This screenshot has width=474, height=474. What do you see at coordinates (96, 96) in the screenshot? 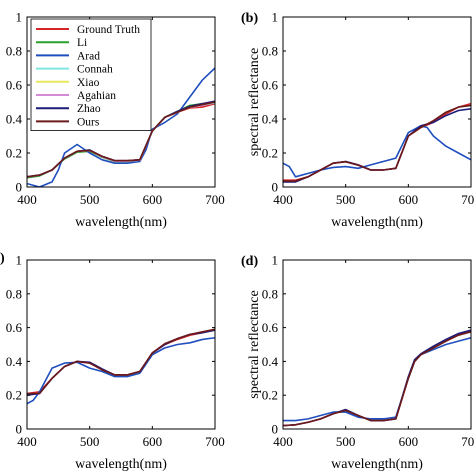
I see `legend-entry: Agahian` at bounding box center [96, 96].